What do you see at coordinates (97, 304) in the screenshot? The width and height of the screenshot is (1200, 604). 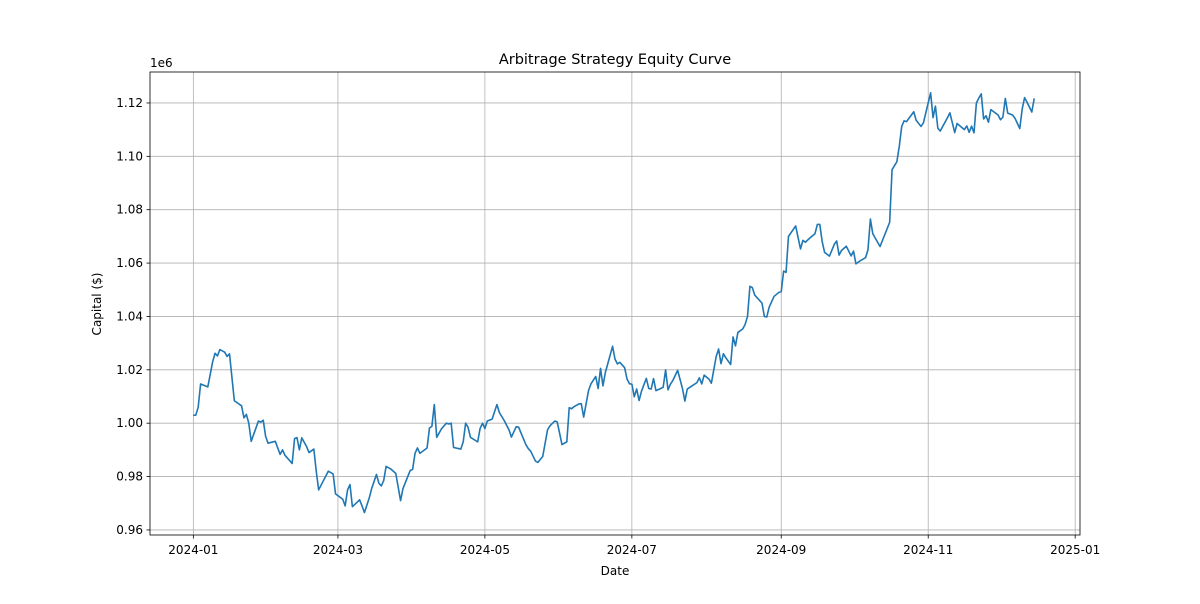 I see `y-axis-label: Capital ($)` at bounding box center [97, 304].